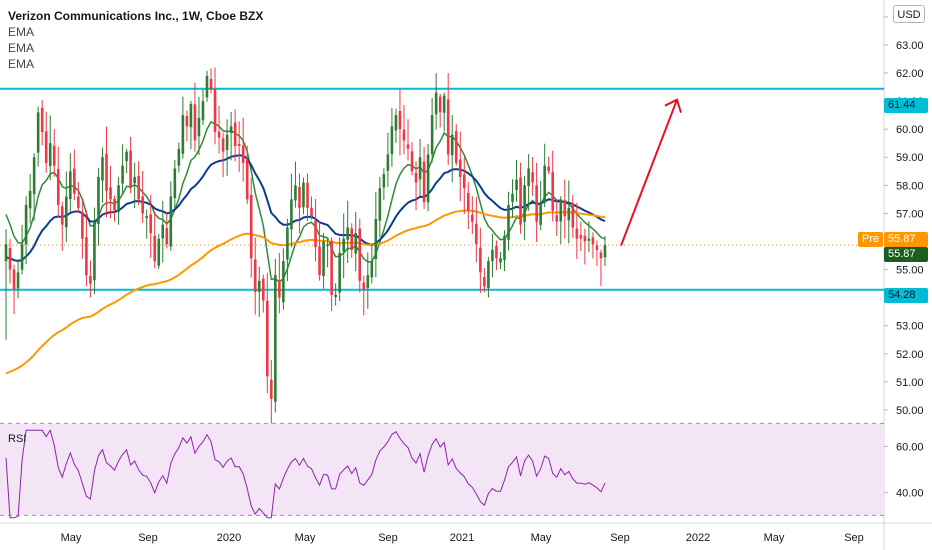  Describe the element at coordinates (906, 295) in the screenshot. I see `support-price-tag: 54.28` at that location.